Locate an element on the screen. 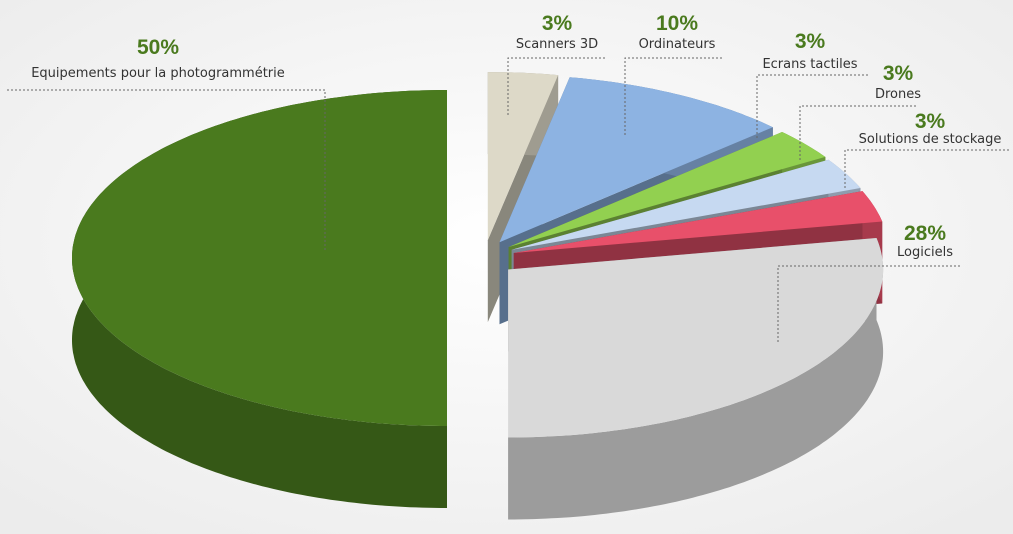 The image size is (1013, 534). category-label: Equipements pour la photogrammétrie is located at coordinates (158, 73).